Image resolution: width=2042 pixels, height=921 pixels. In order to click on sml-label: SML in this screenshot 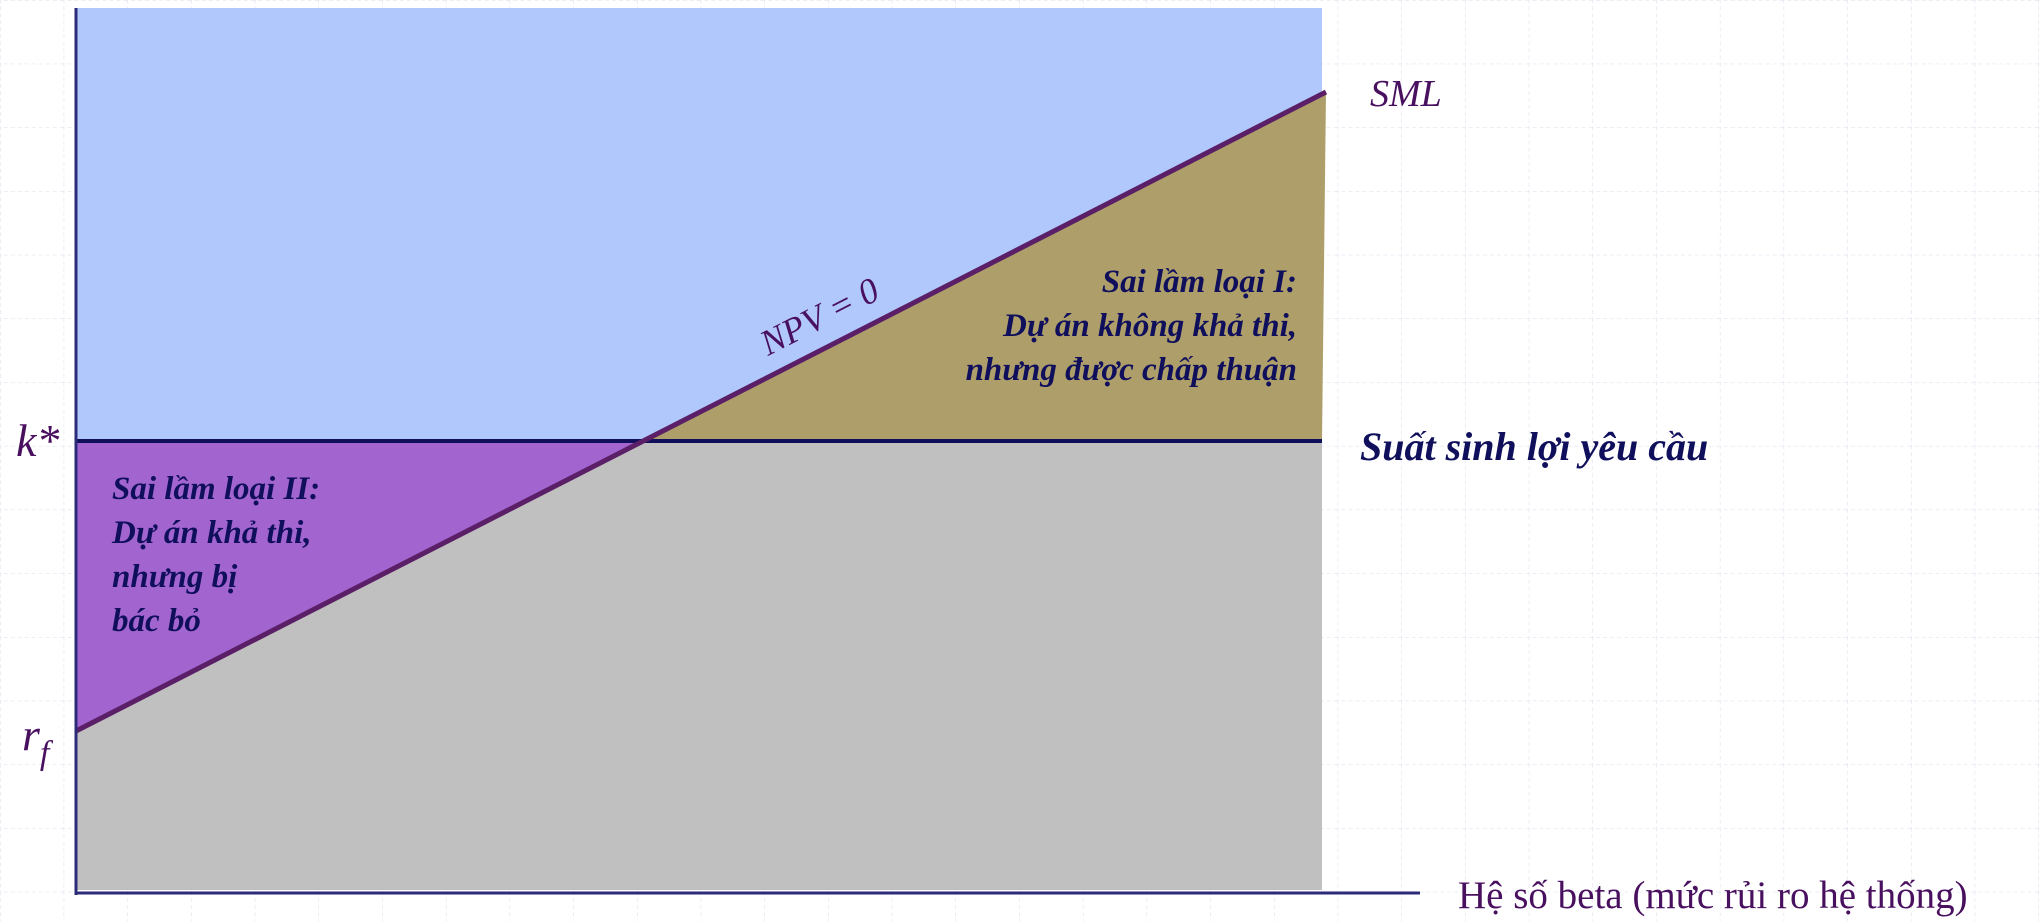, I will do `click(1406, 94)`.